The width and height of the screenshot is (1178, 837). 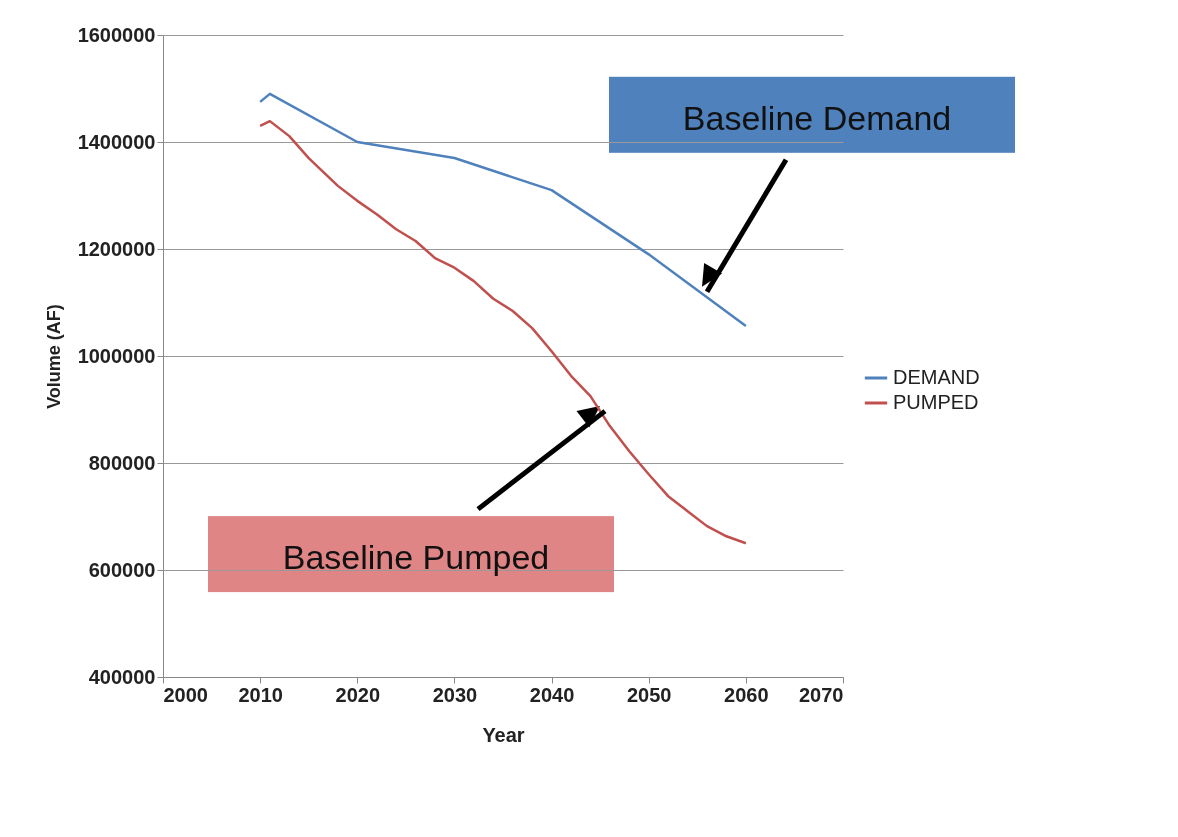 I want to click on y-tick-label: 1400000, so click(x=116, y=141).